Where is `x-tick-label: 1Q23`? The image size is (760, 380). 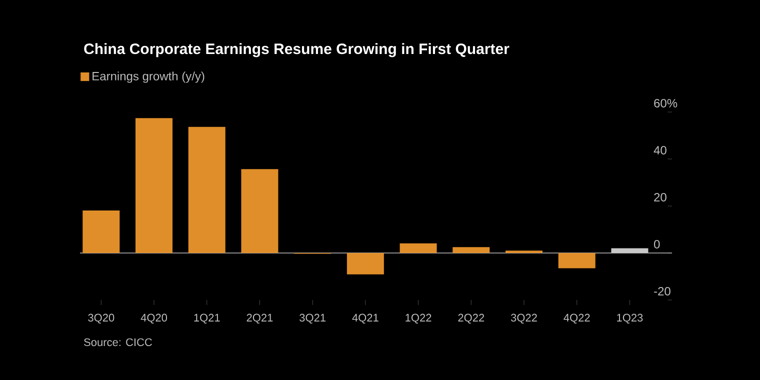 x-tick-label: 1Q23 is located at coordinates (630, 319).